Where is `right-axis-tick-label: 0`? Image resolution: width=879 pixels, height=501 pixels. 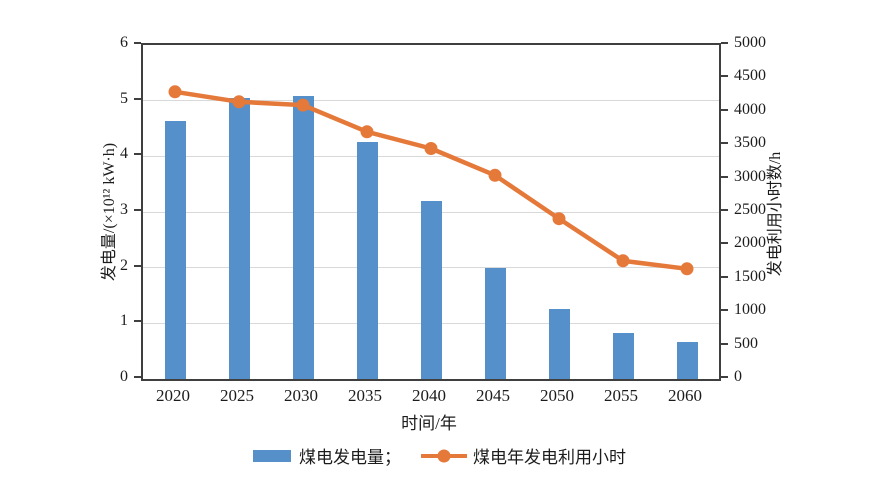
right-axis-tick-label: 0 is located at coordinates (738, 376).